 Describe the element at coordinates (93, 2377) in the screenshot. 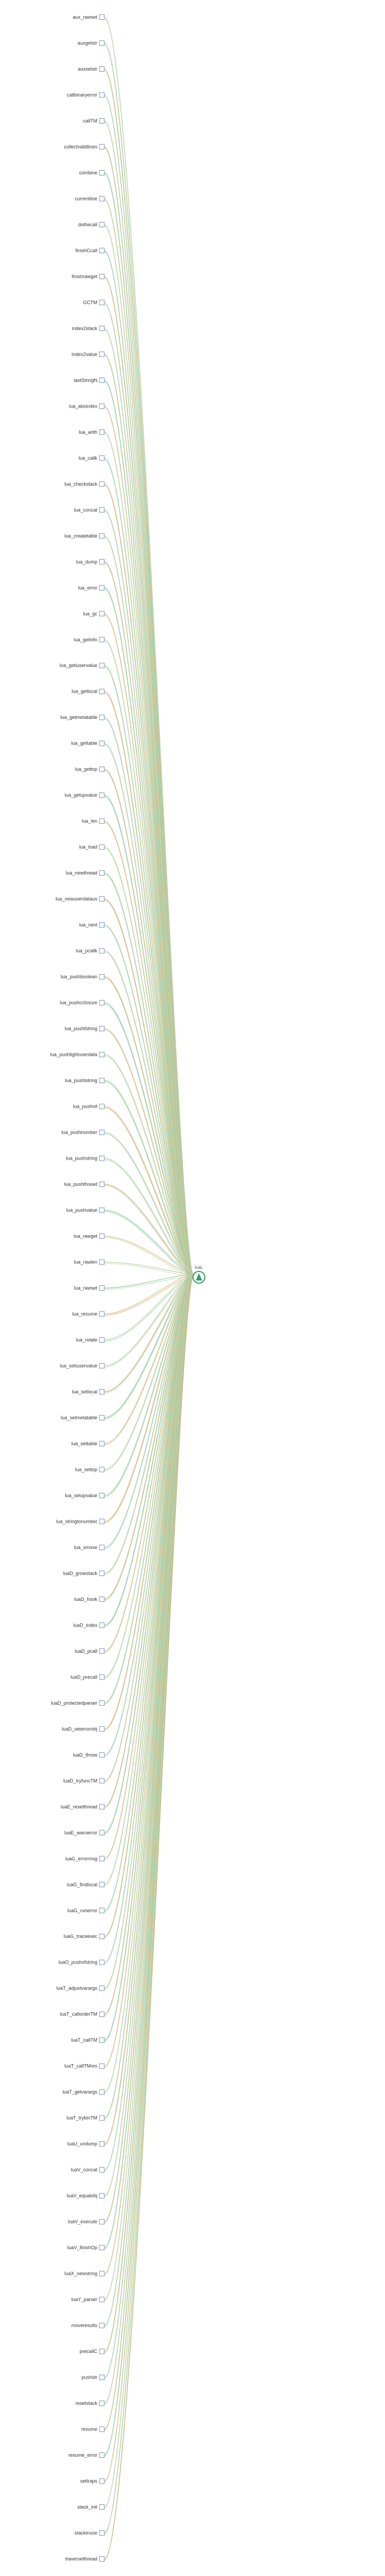

I see `node-pushstr: pushstr` at that location.